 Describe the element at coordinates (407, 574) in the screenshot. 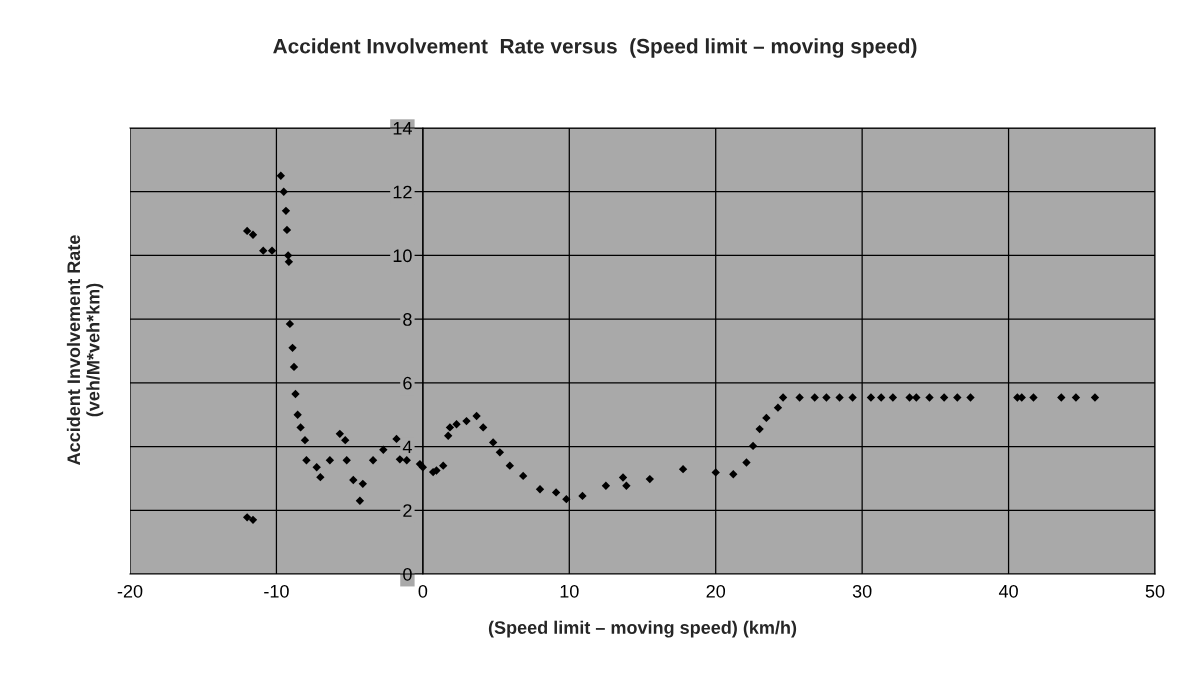

I see `y-tick-label: 0` at that location.